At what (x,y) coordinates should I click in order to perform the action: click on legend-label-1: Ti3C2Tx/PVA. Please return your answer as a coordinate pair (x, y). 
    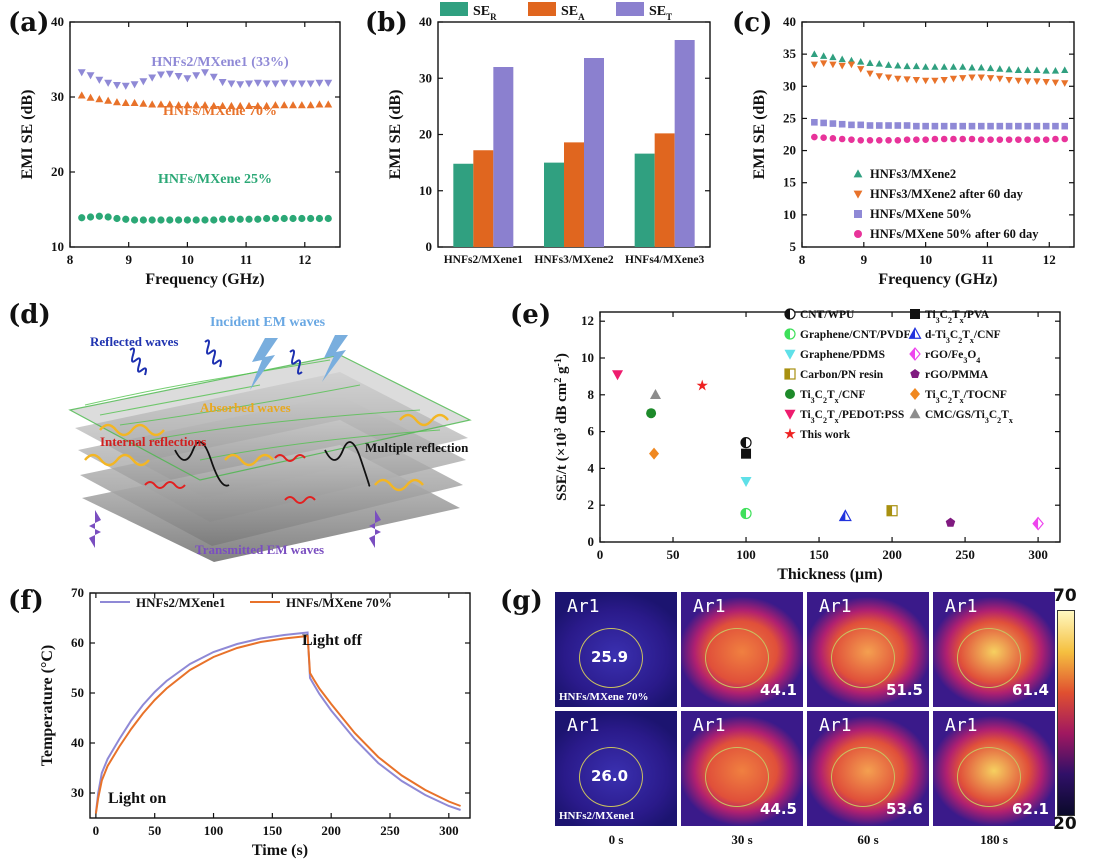
    Looking at the image, I should click on (957, 317).